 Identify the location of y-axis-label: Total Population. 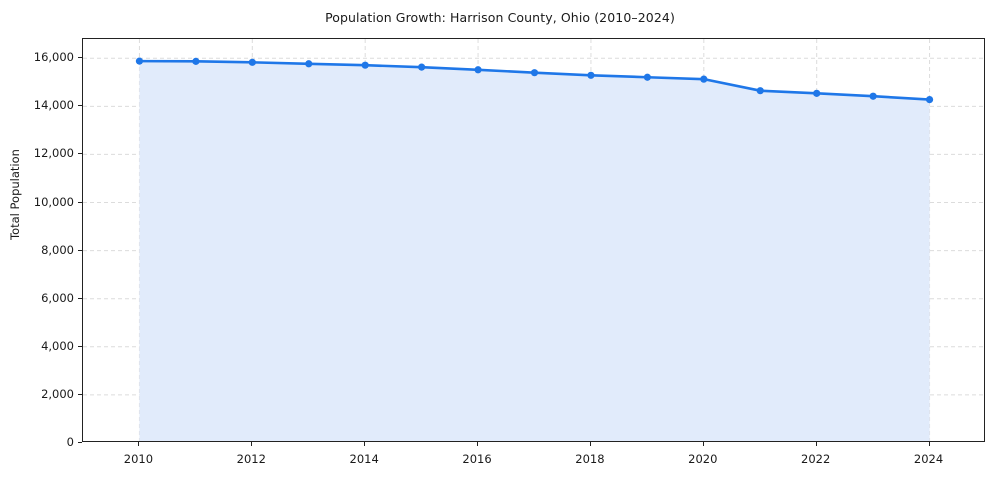
(15, 194).